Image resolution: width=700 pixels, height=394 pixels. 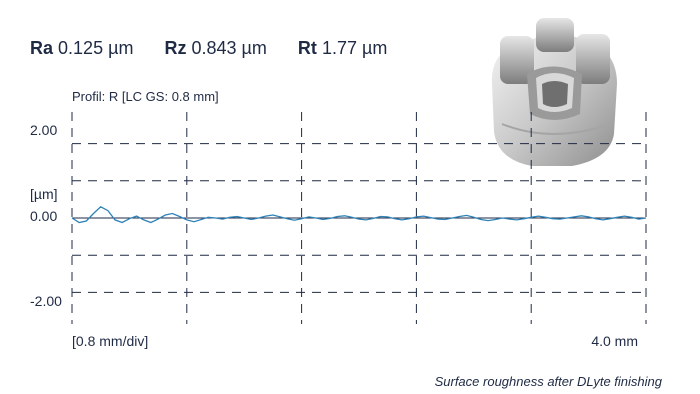 I want to click on metric-label: Ra, so click(x=42, y=48).